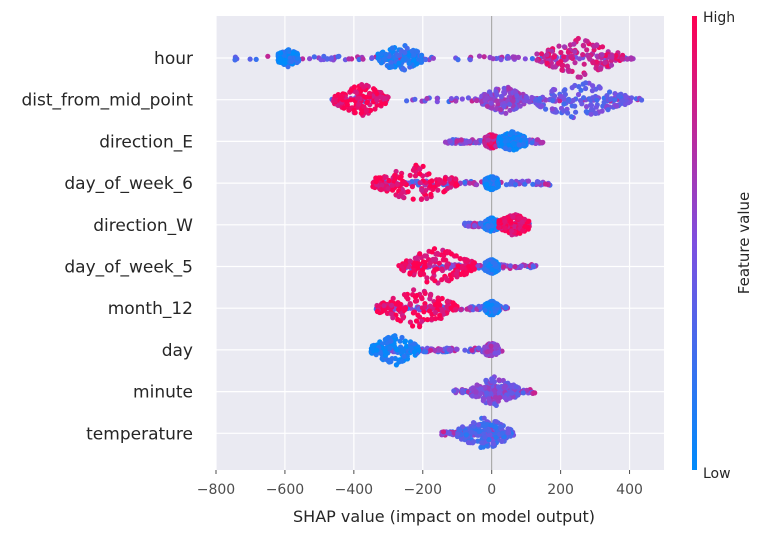 This screenshot has height=534, width=762. What do you see at coordinates (146, 142) in the screenshot?
I see `feature-label: direction_E` at bounding box center [146, 142].